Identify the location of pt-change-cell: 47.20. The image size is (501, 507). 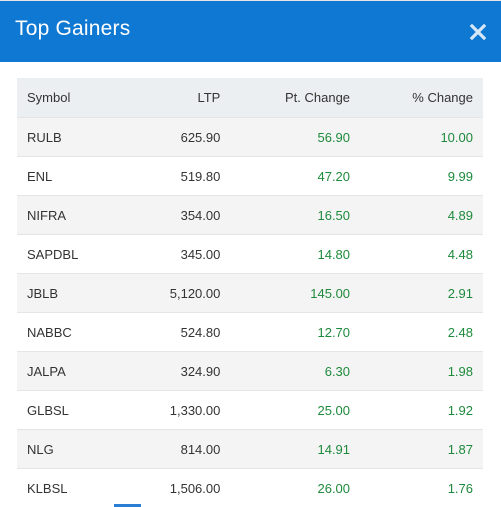
(285, 176).